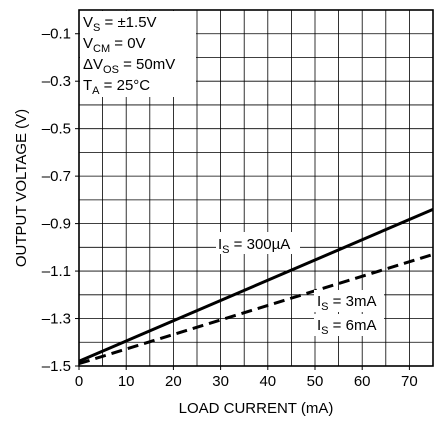  I want to click on y-tick-label: –0.9, so click(56, 224).